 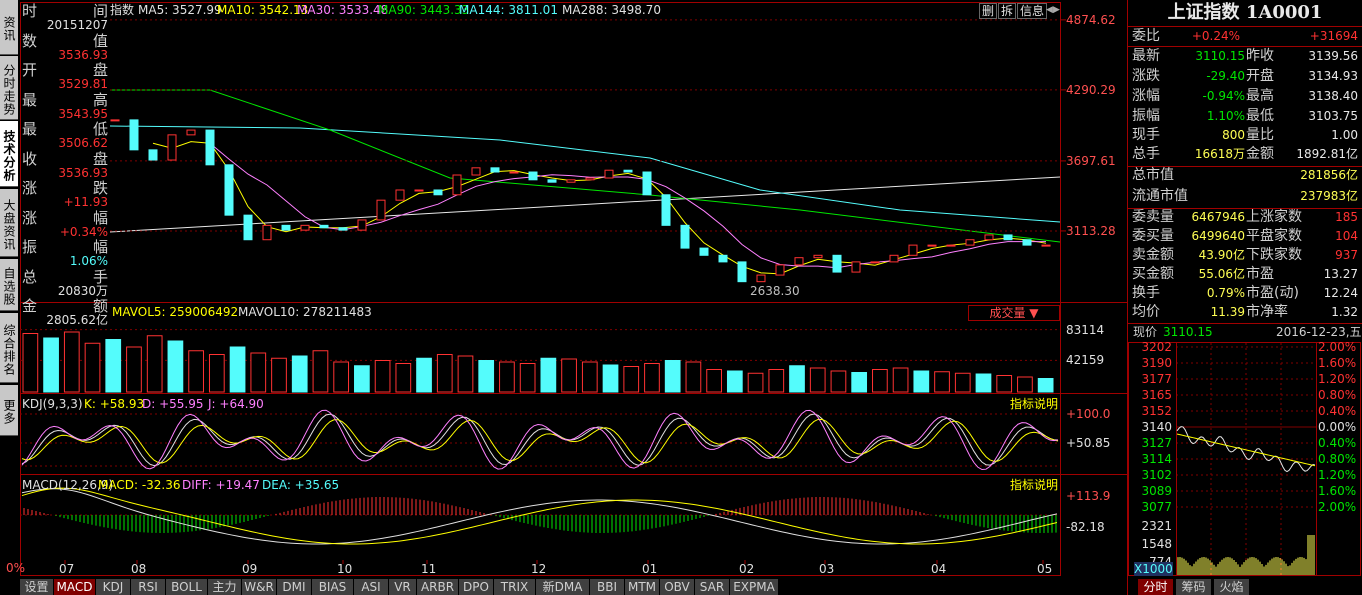 I want to click on bottom-tab: MACD, so click(x=75, y=587).